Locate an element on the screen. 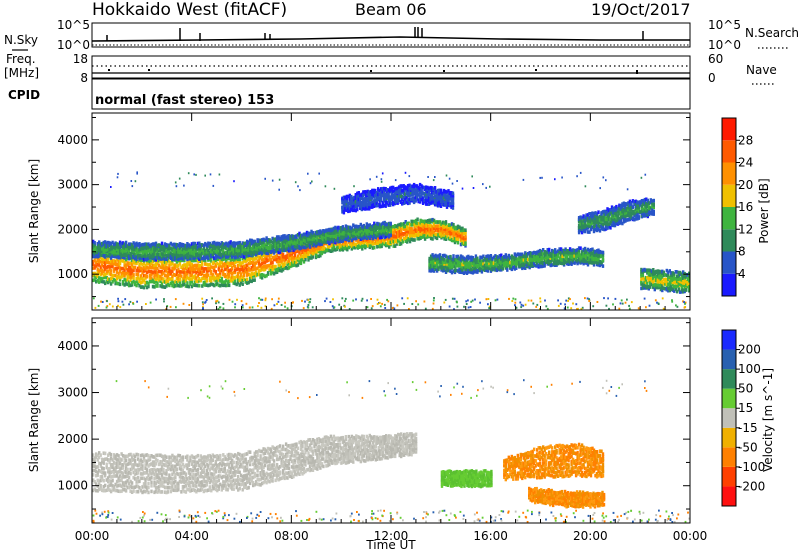 Image resolution: width=800 pixels, height=554 pixels. nsky-panel-frame is located at coordinates (391, 35).